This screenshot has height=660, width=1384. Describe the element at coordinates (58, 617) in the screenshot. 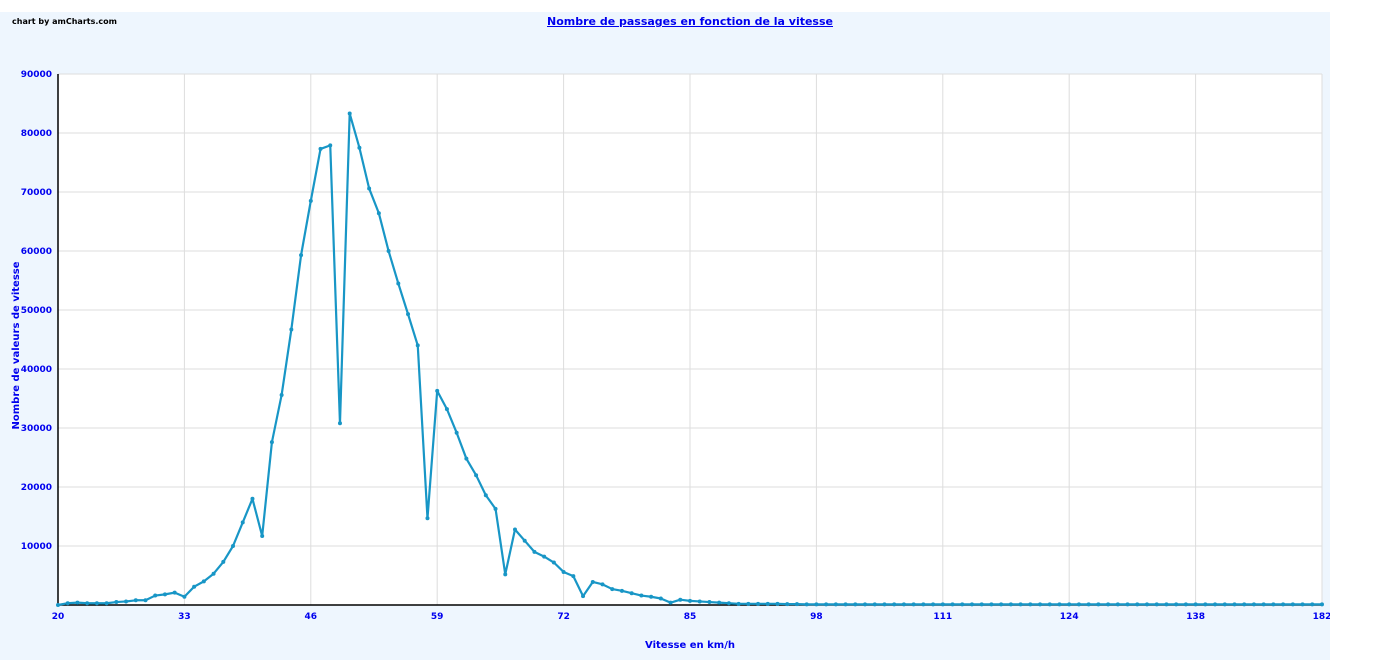

I see `x-tick-label: 20` at that location.